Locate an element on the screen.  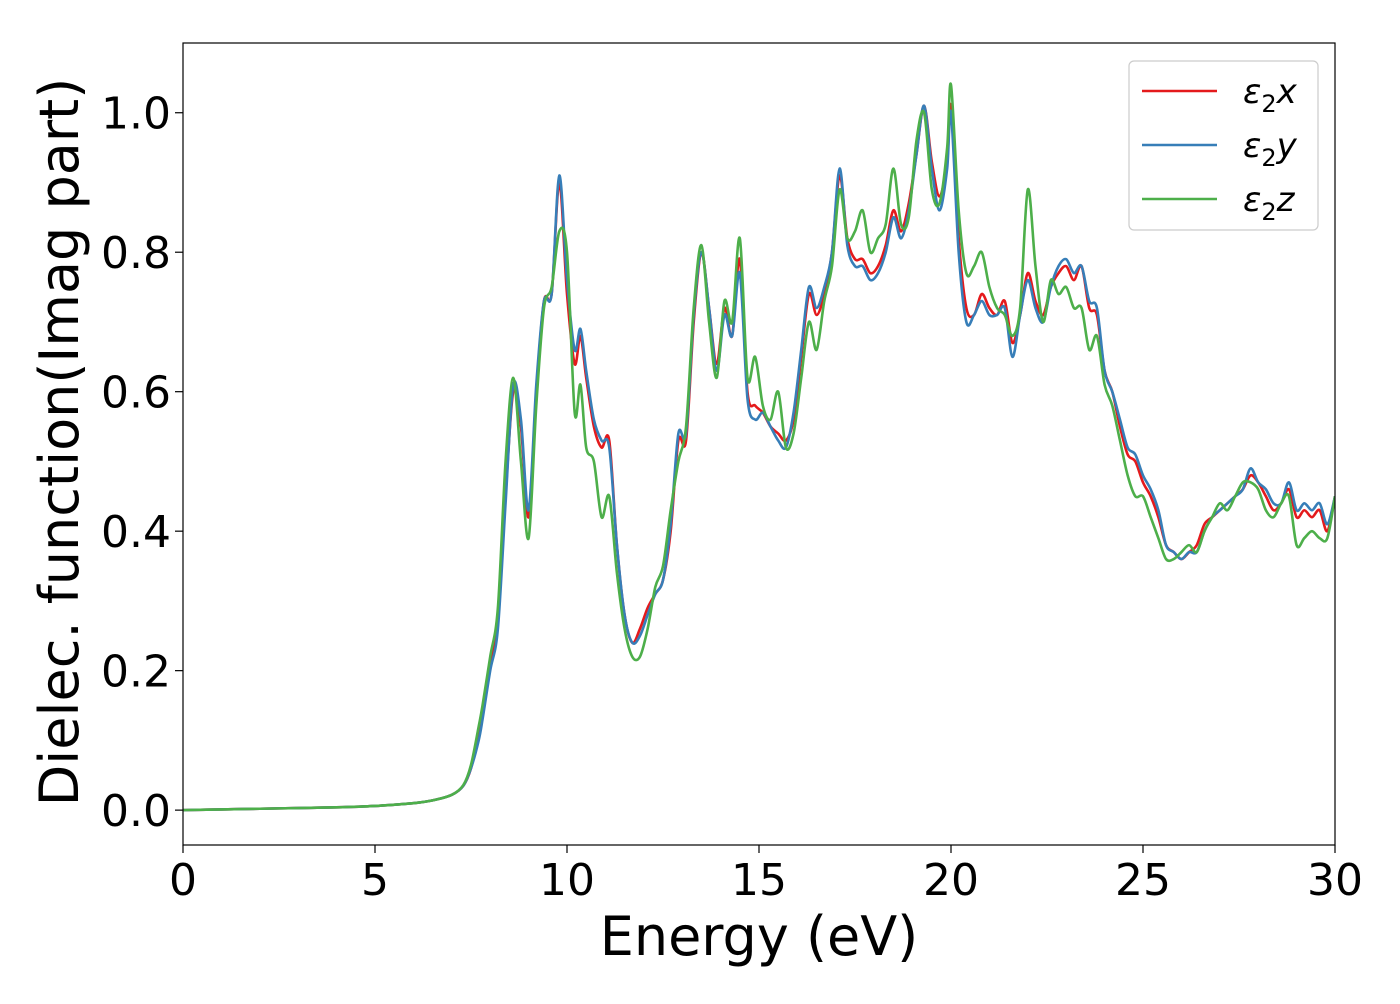
legend-label-z: ε2z is located at coordinates (1269, 203).